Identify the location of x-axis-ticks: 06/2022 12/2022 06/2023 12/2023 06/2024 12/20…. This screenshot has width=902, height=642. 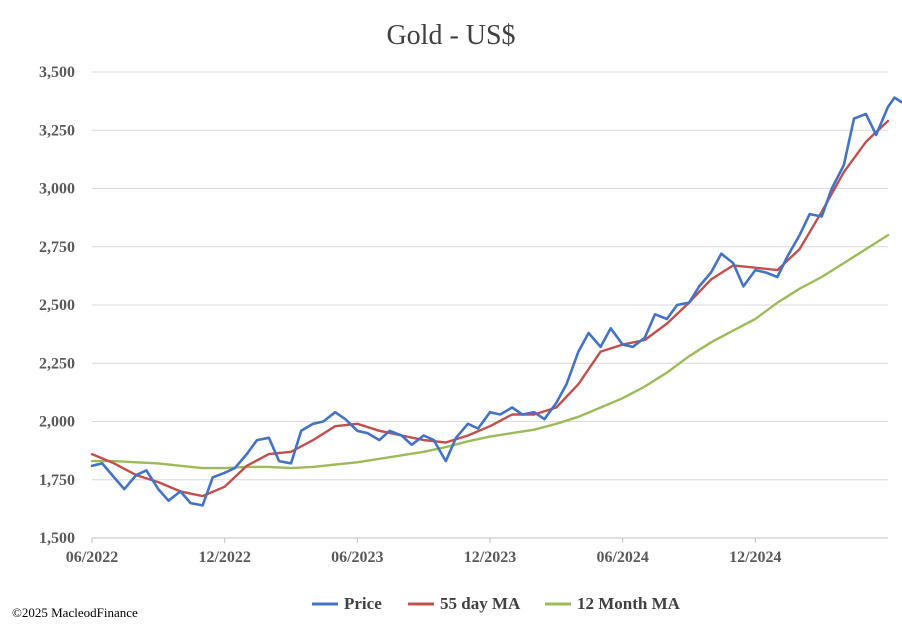
(424, 552).